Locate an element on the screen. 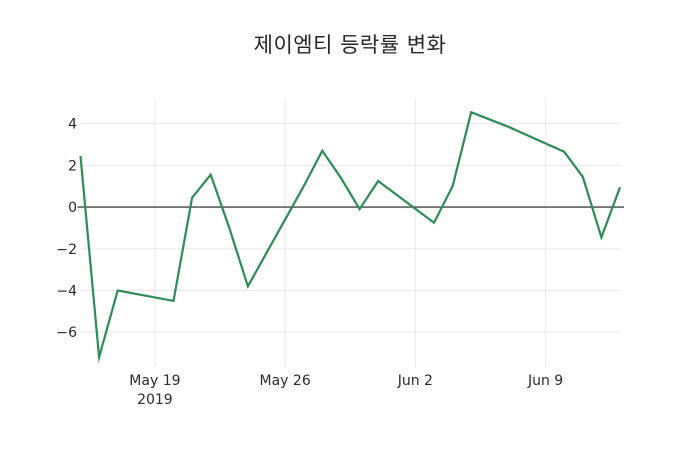 The image size is (700, 450). y-tick-label: −4 is located at coordinates (66, 291).